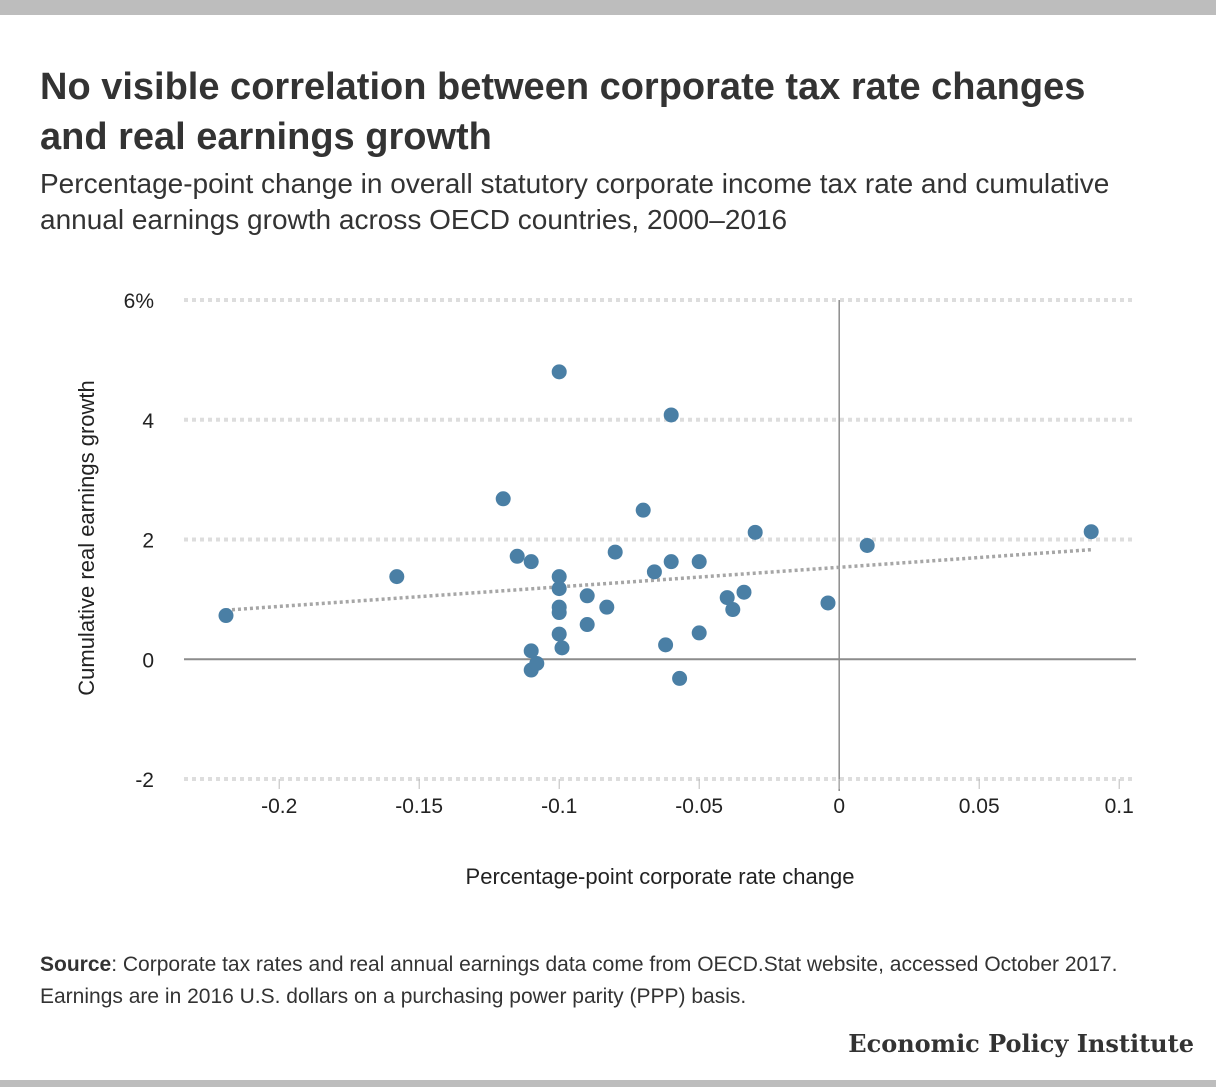 This screenshot has height=1087, width=1216. I want to click on bottom-accent-bar, so click(608, 1083).